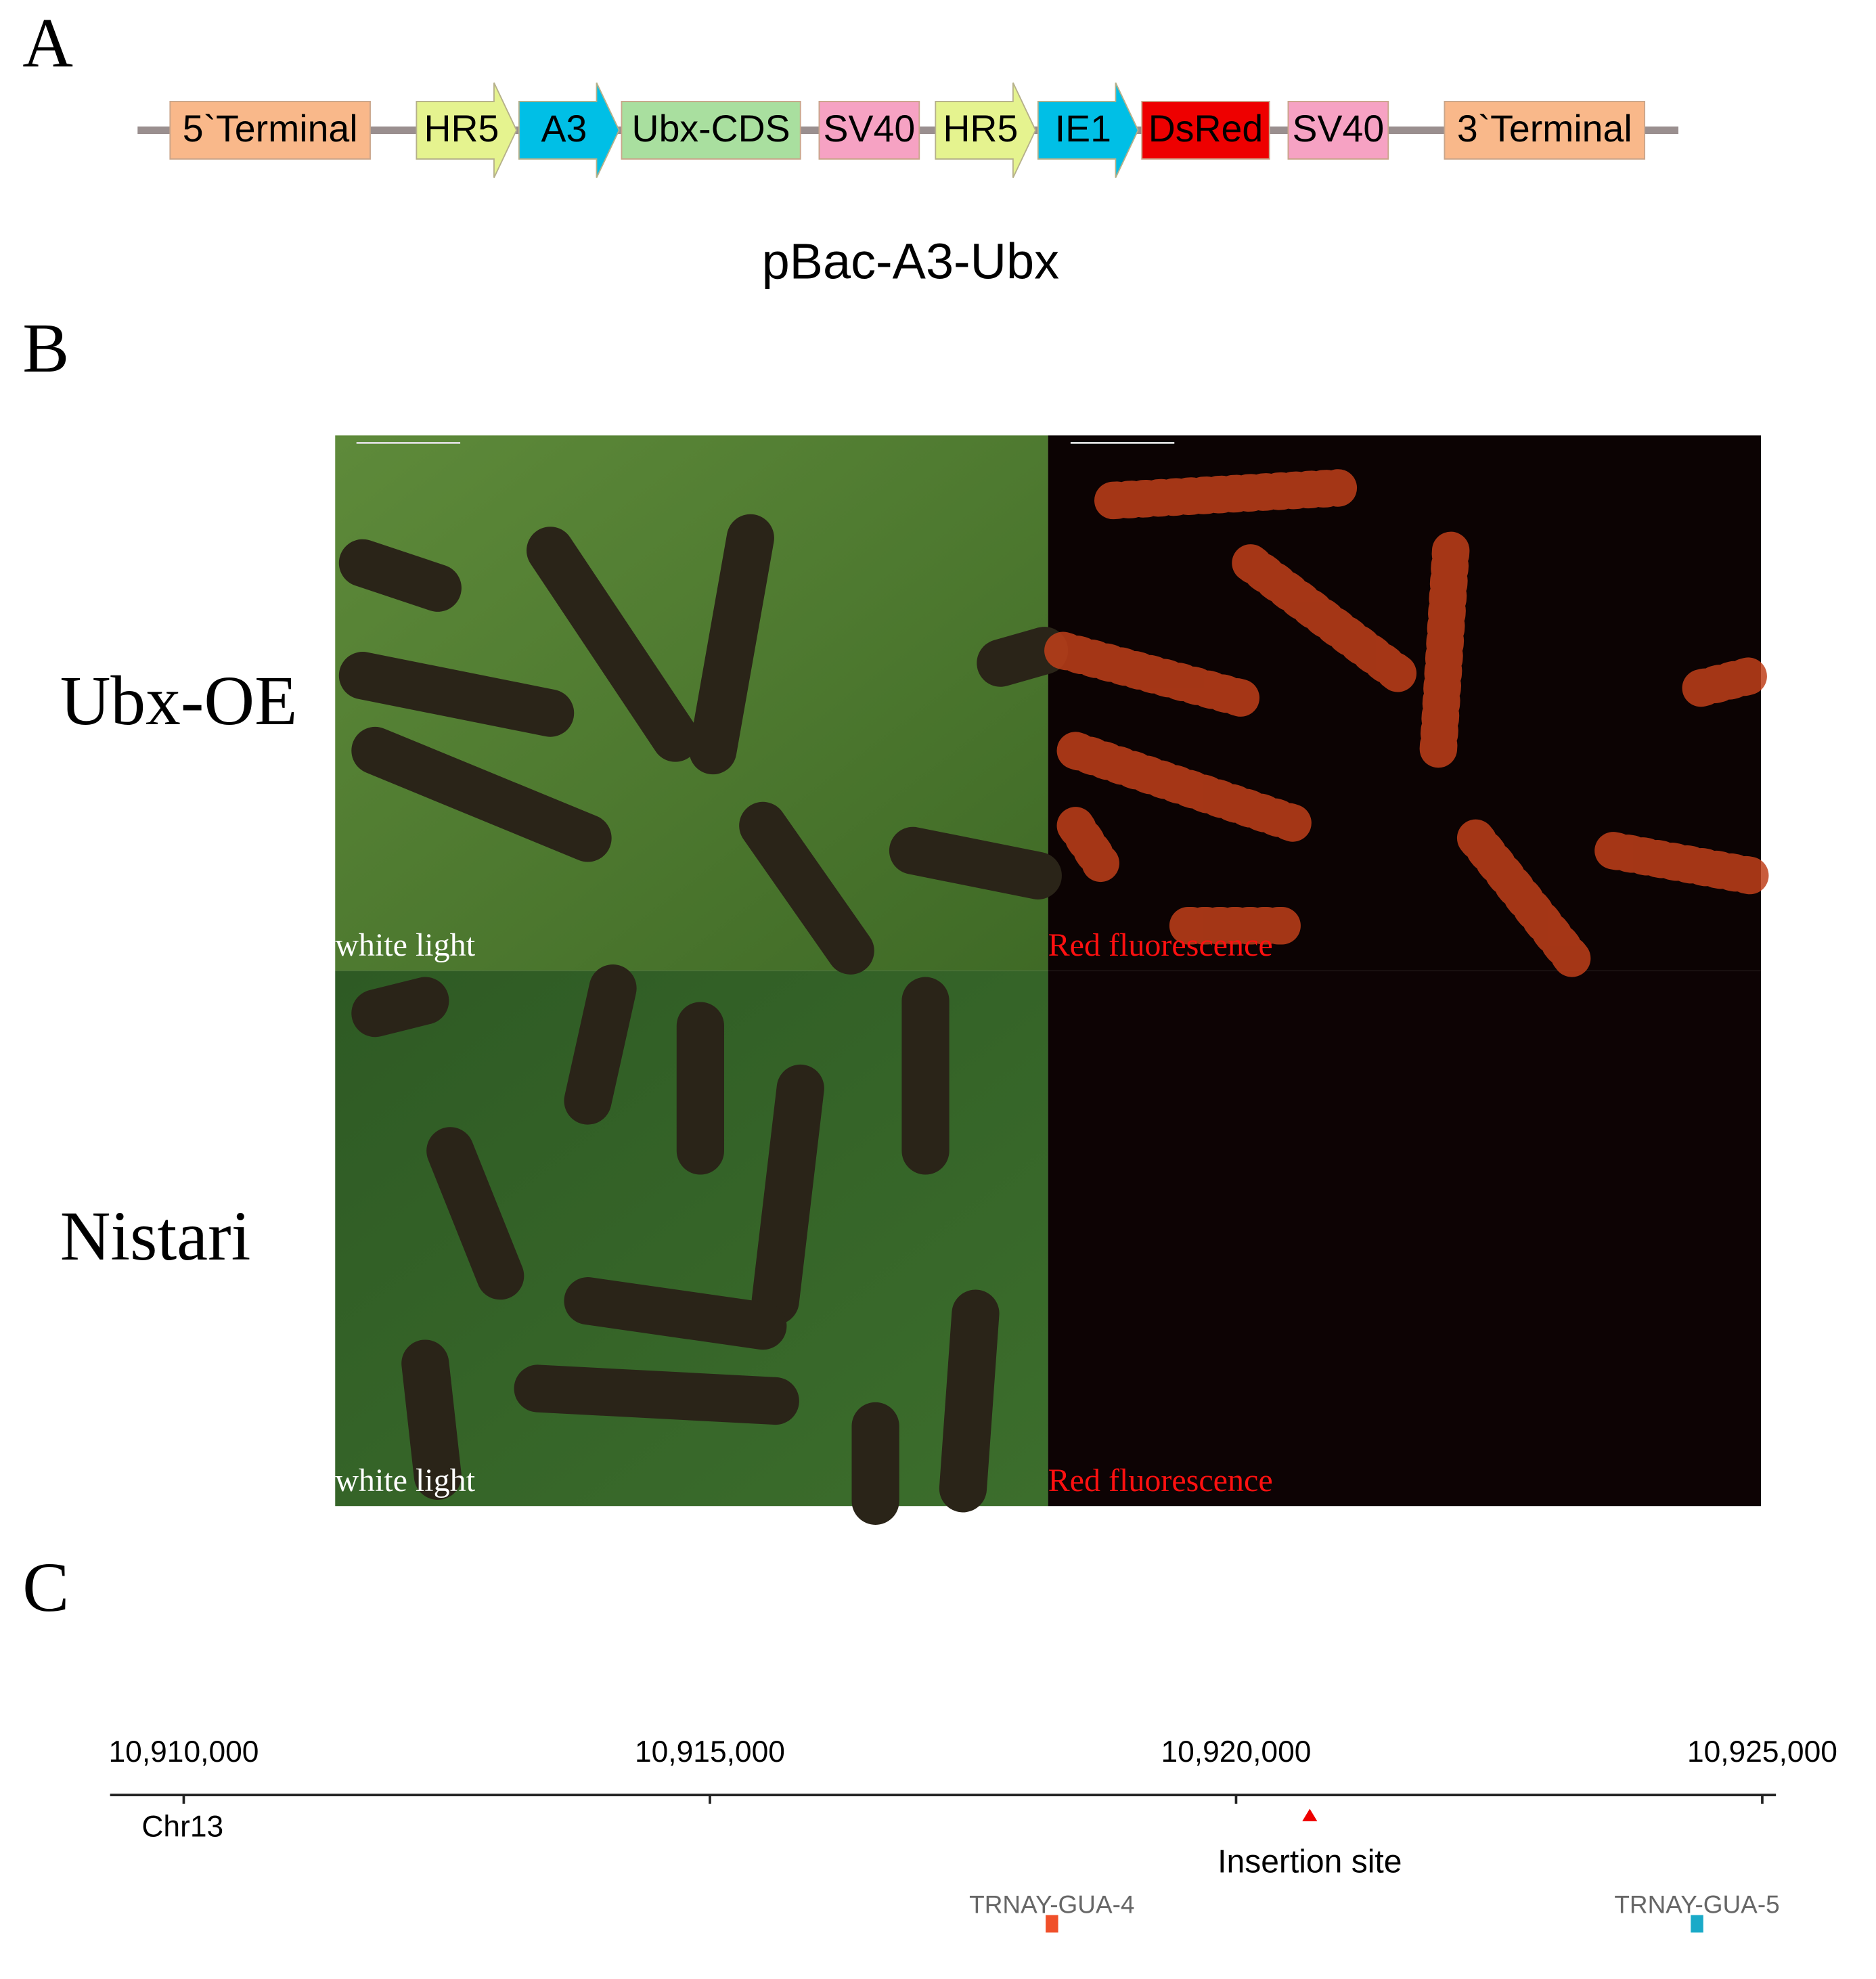  I want to click on x-tick-label: 10,920,000, so click(1236, 1752).